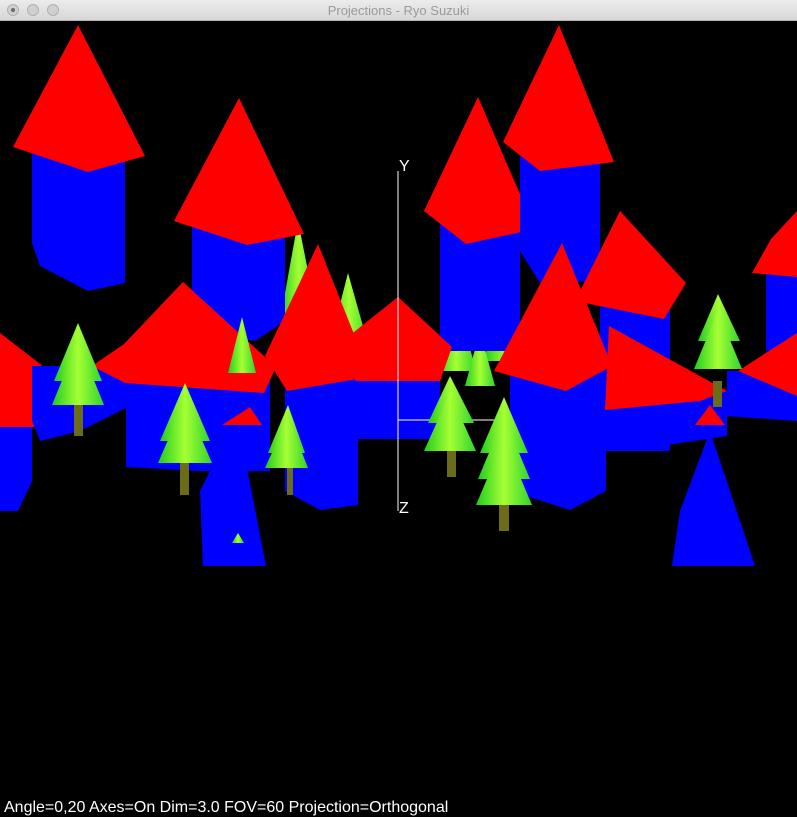 The image size is (797, 817). What do you see at coordinates (79, 158) in the screenshot?
I see `house-far-left` at bounding box center [79, 158].